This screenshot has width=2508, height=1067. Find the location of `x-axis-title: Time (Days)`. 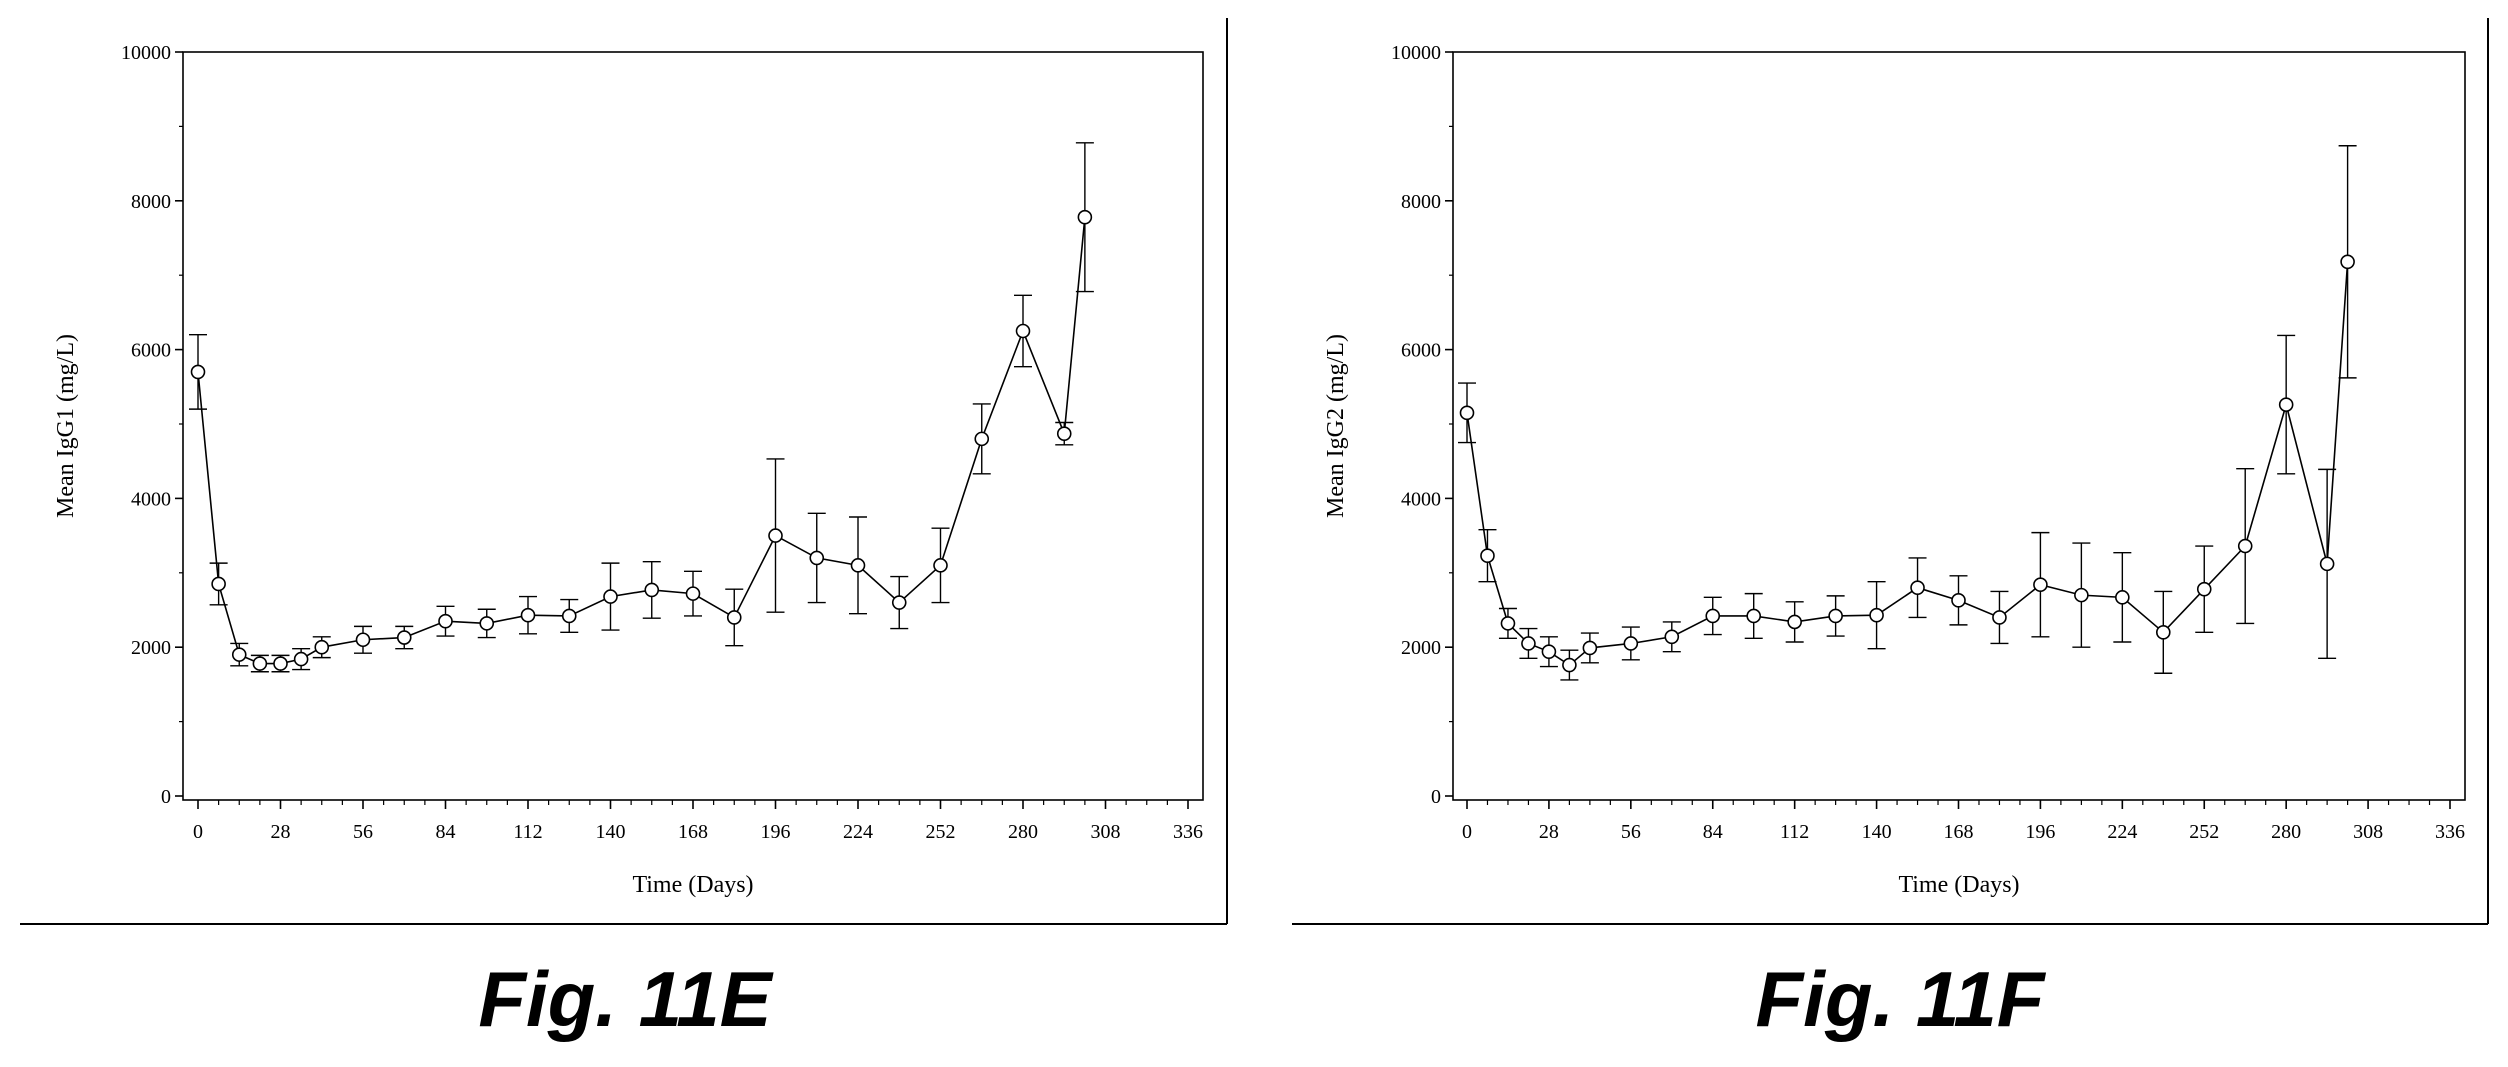

x-axis-title: Time (Days) is located at coordinates (692, 885).